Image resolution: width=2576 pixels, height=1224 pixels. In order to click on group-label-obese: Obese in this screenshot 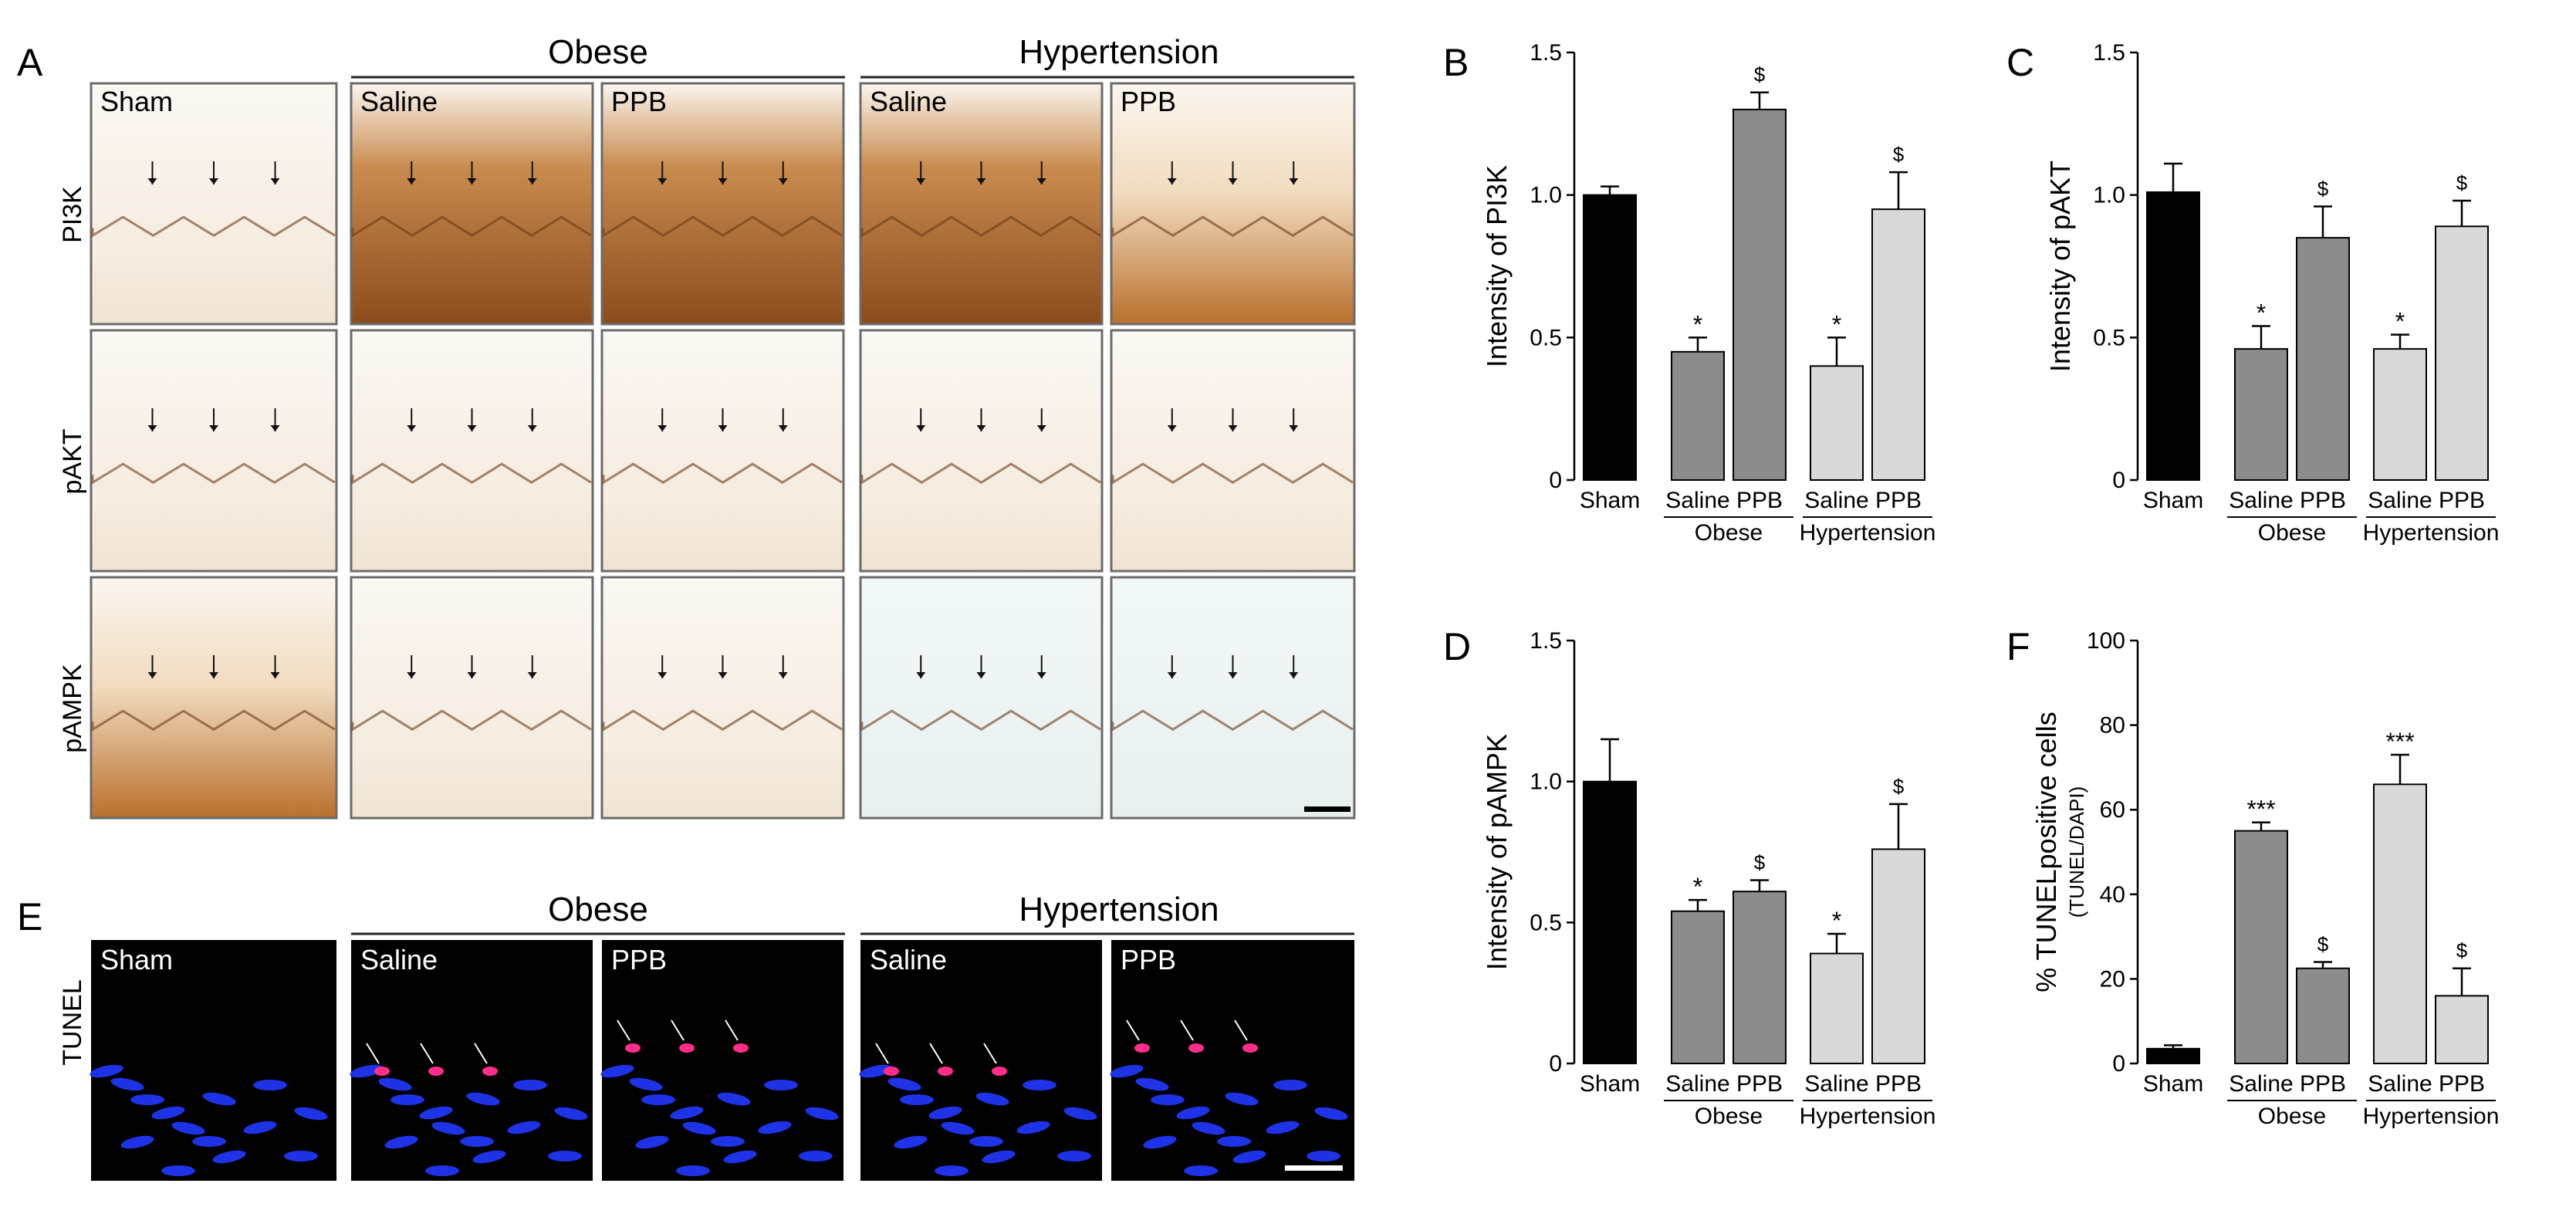, I will do `click(2292, 533)`.